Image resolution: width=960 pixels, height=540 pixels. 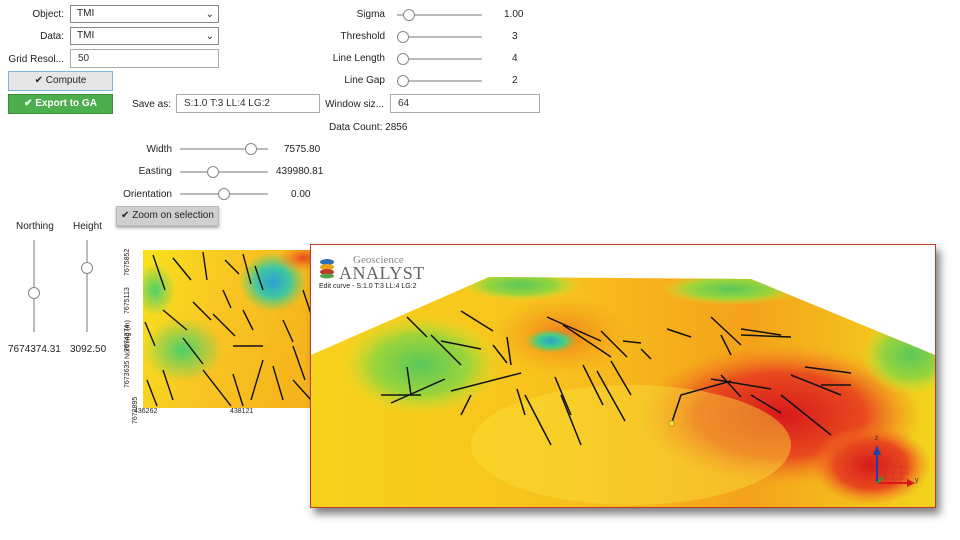 What do you see at coordinates (877, 438) in the screenshot?
I see `axis-z-label: z` at bounding box center [877, 438].